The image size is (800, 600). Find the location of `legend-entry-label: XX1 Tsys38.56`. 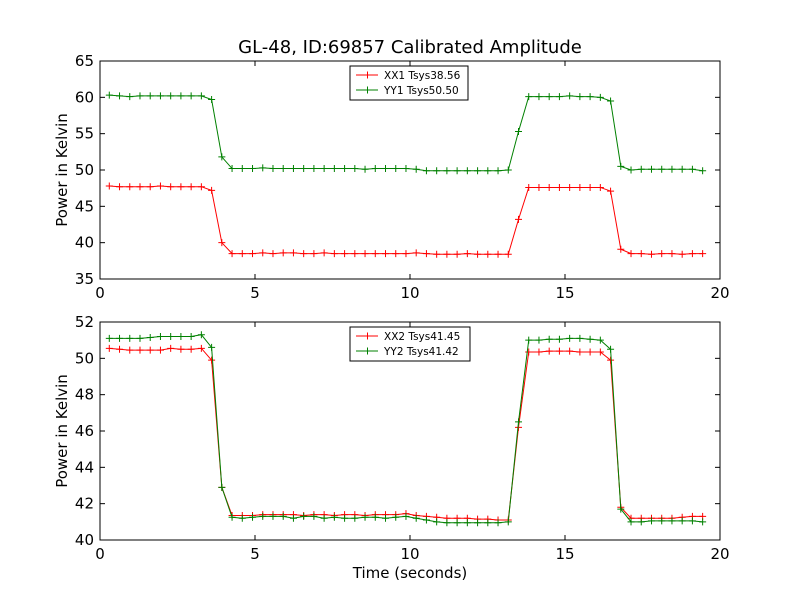

legend-entry-label: XX1 Tsys38.56 is located at coordinates (422, 76).